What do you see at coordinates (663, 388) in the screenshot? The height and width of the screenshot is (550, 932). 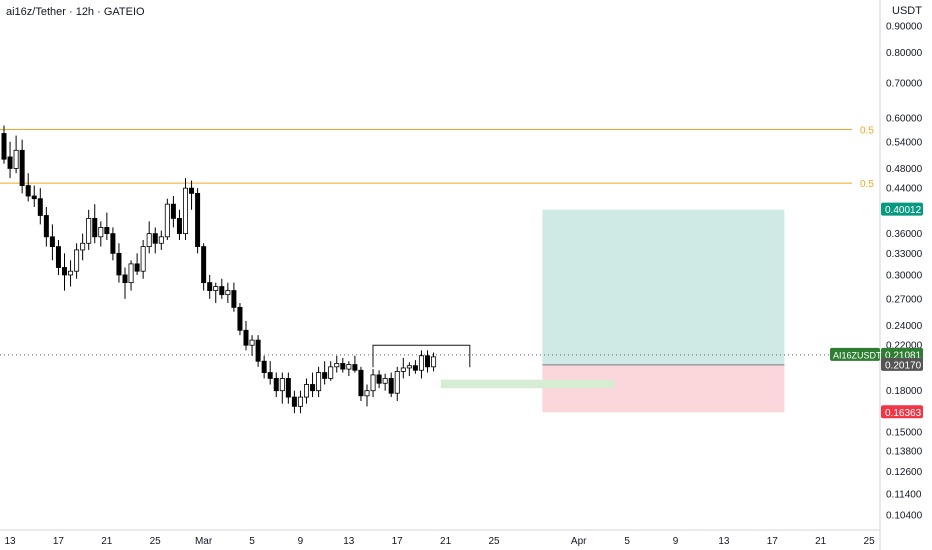 I see `stop-zone` at bounding box center [663, 388].